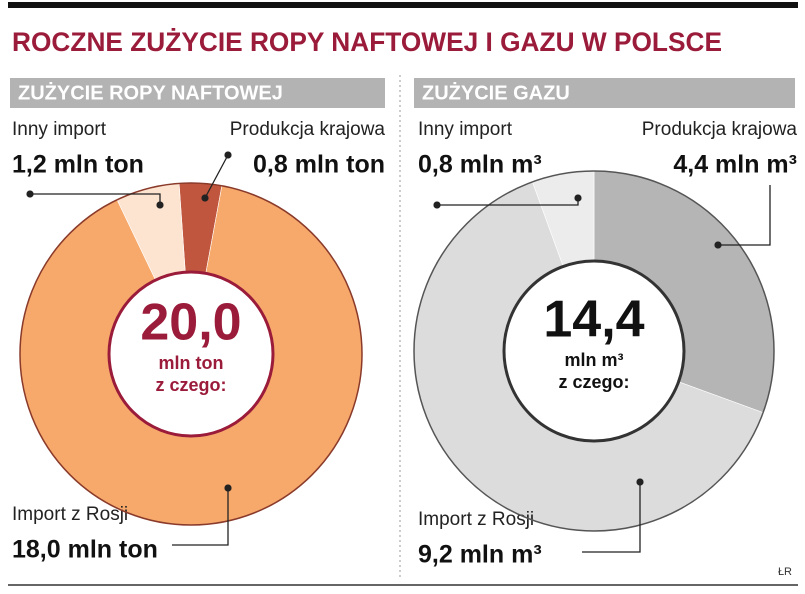 This screenshot has width=805, height=594. I want to click on value-label: 4,4 mln m³, so click(735, 165).